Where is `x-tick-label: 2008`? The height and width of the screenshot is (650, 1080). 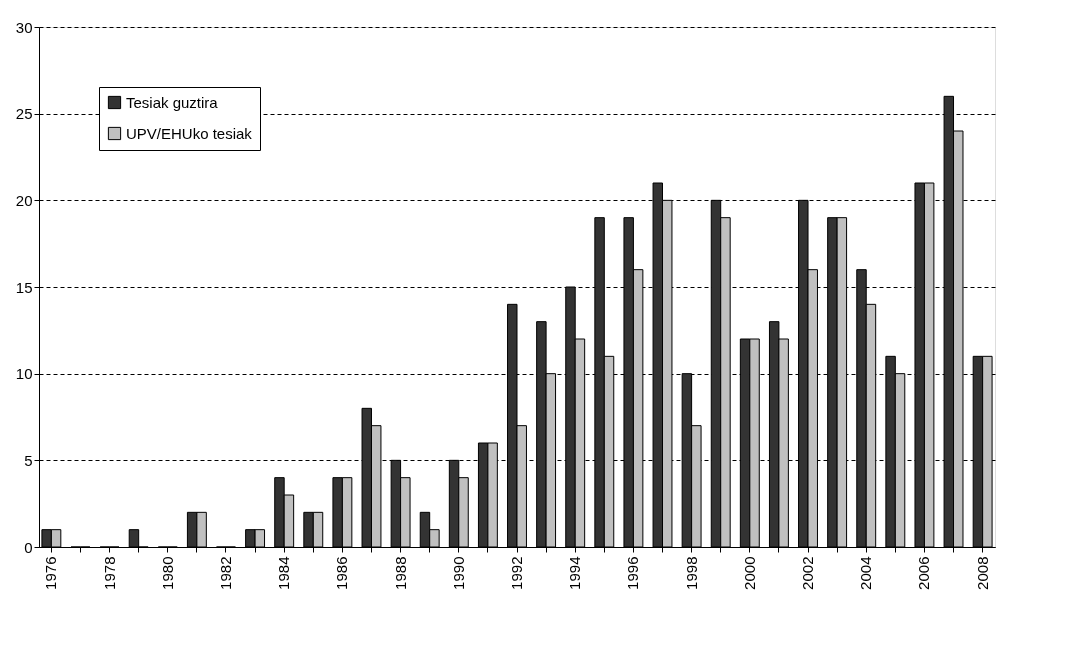
x-tick-label: 2008 is located at coordinates (982, 573).